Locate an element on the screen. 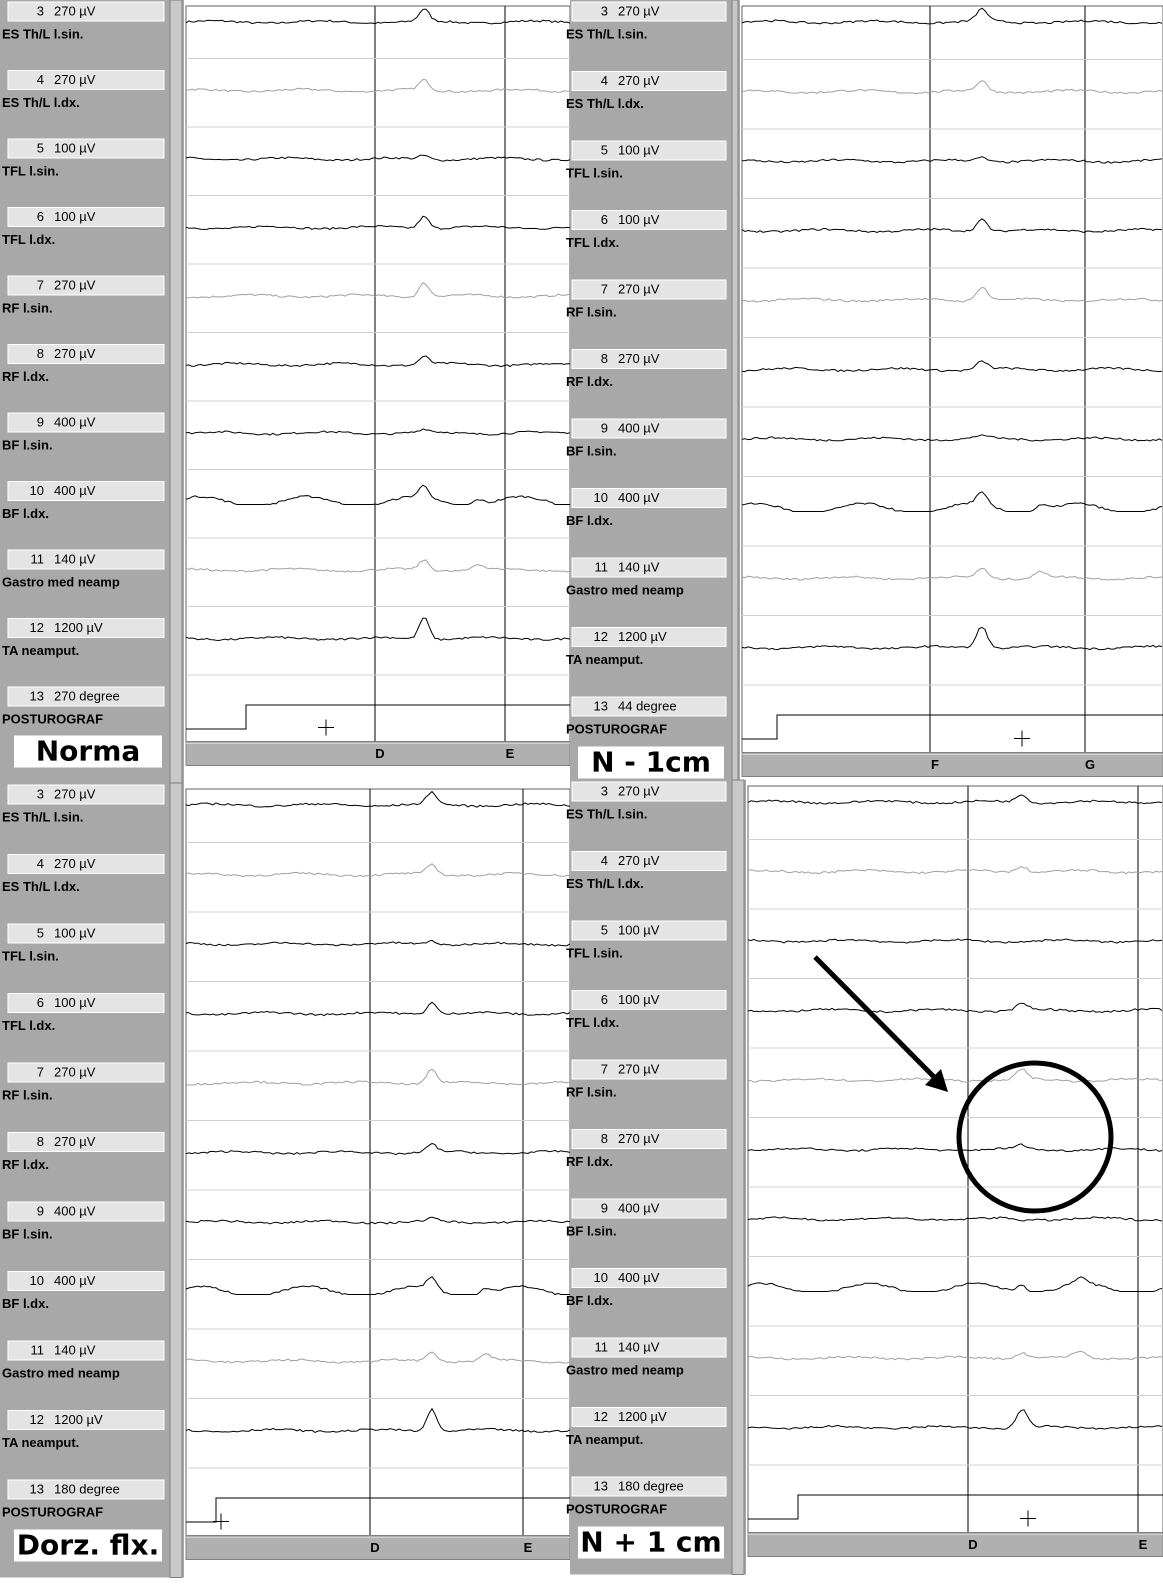 Image resolution: width=1163 pixels, height=1590 pixels. circle-highlight is located at coordinates (1035, 1137).